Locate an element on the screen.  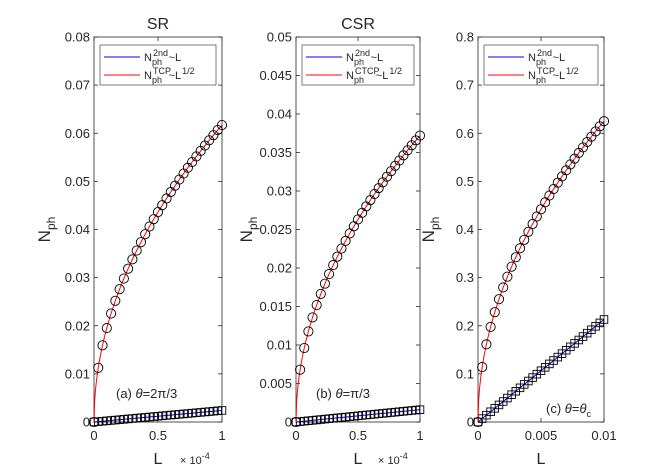
chart-title: CSR is located at coordinates (358, 24).